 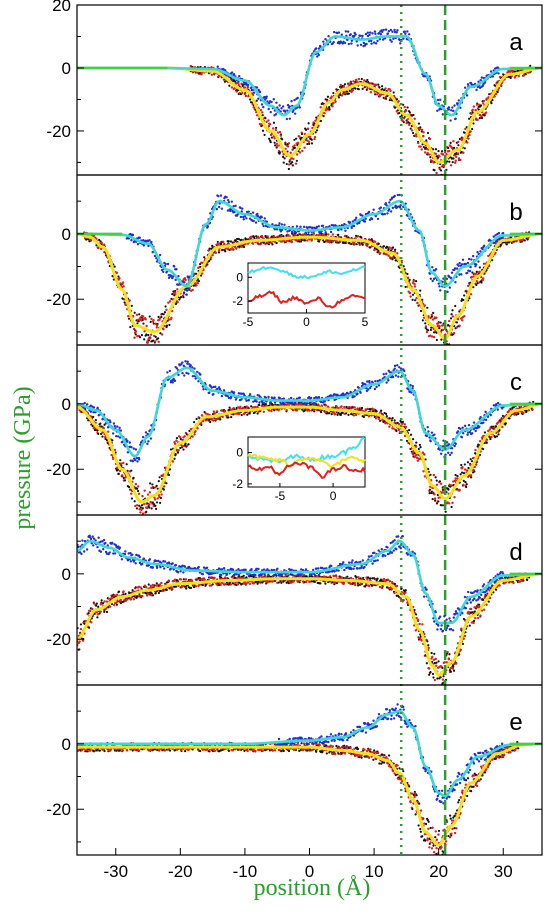 What do you see at coordinates (239, 277) in the screenshot?
I see `inset-y-tick-label: 0` at bounding box center [239, 277].